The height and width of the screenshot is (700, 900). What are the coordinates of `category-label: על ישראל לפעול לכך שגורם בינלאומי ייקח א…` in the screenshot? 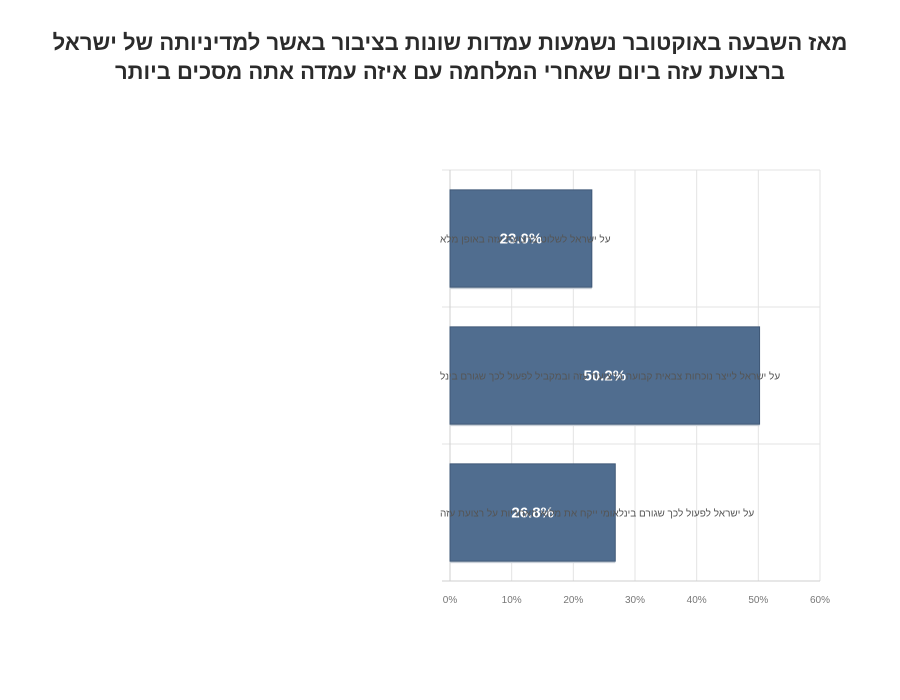 It's located at (597, 514).